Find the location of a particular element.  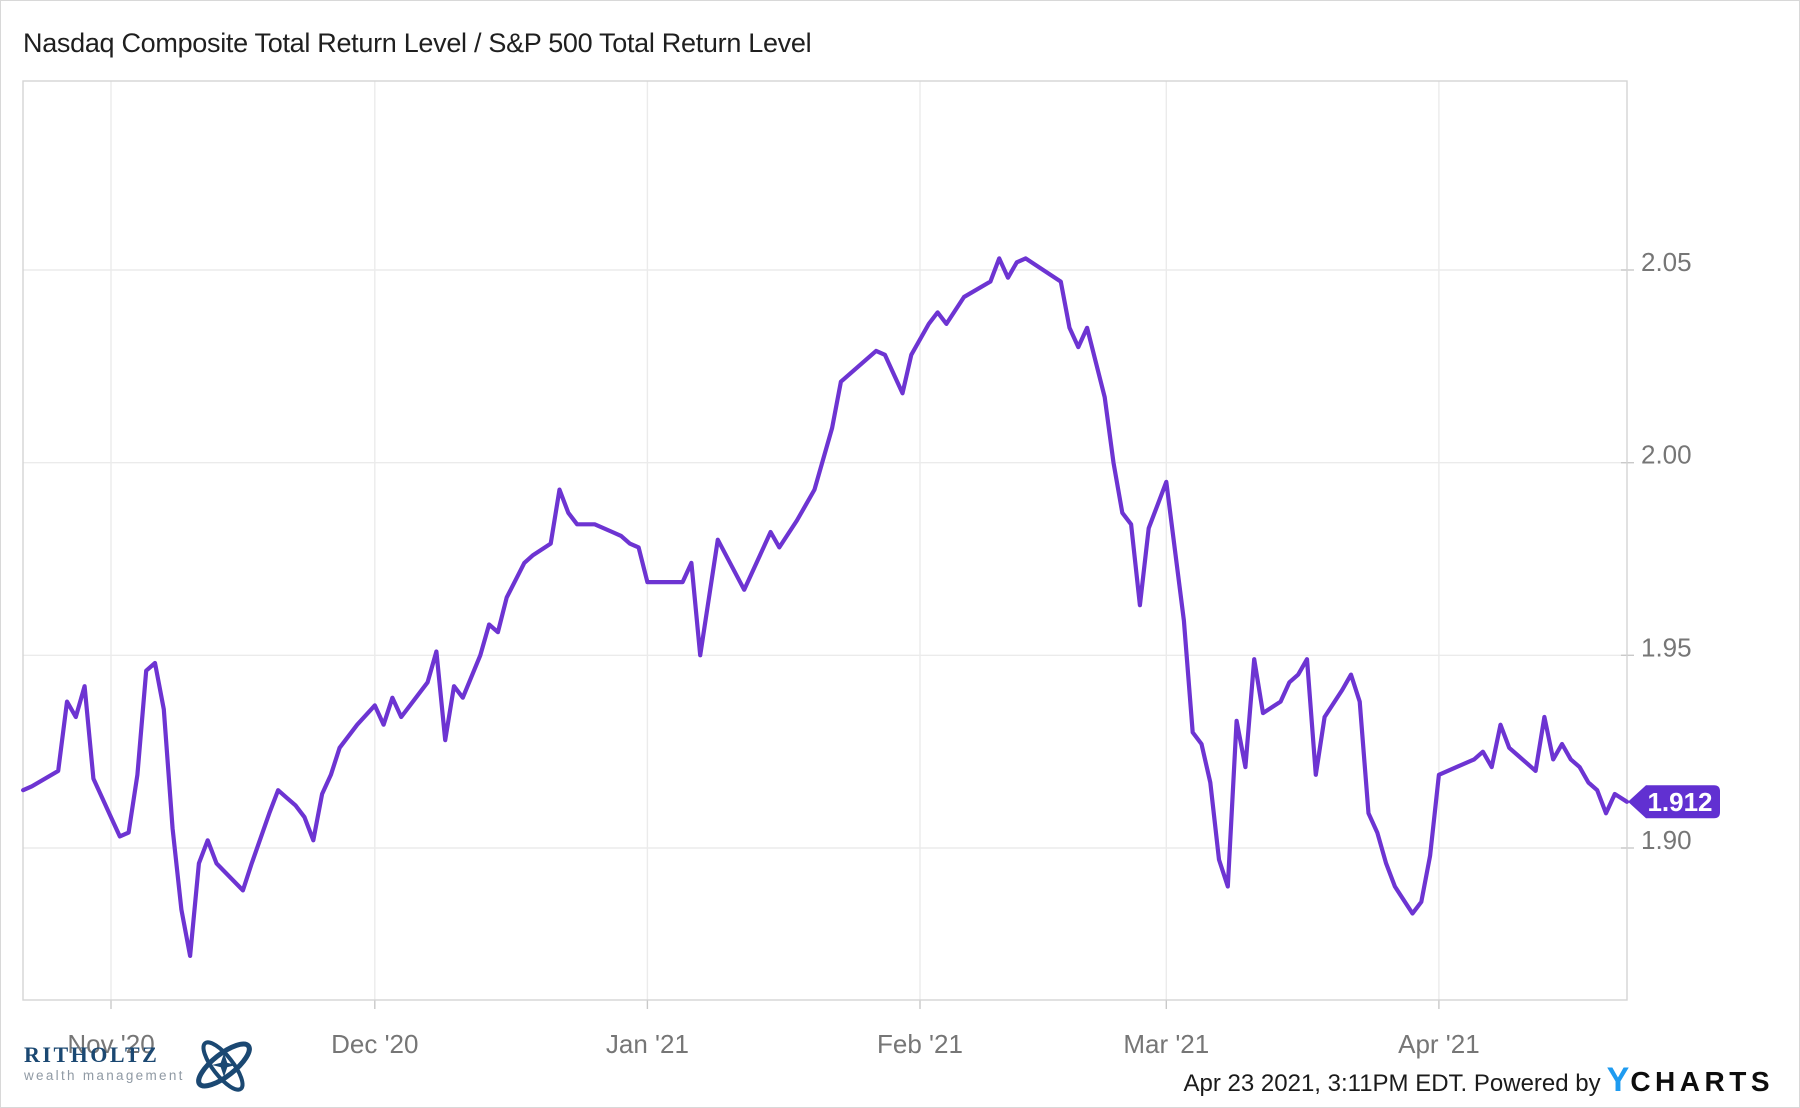

ycharts-wordmark: CHARTS is located at coordinates (1702, 1081).